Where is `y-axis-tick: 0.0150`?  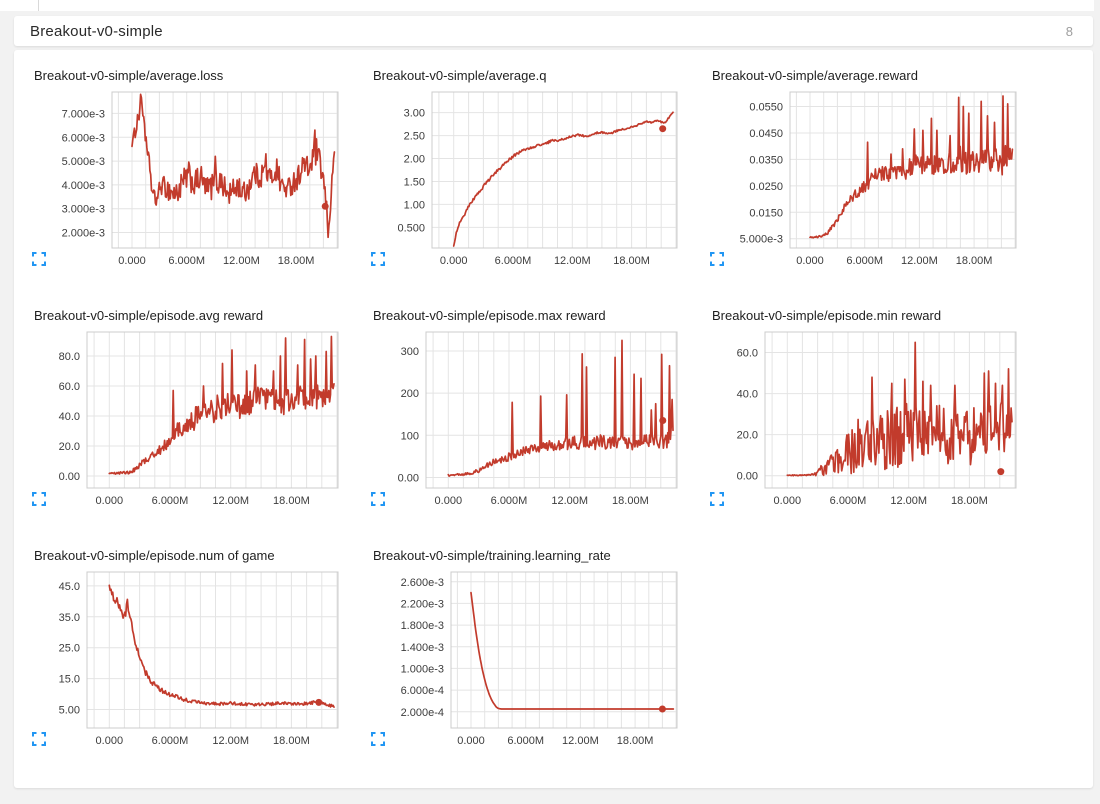 y-axis-tick: 0.0150 is located at coordinates (766, 213).